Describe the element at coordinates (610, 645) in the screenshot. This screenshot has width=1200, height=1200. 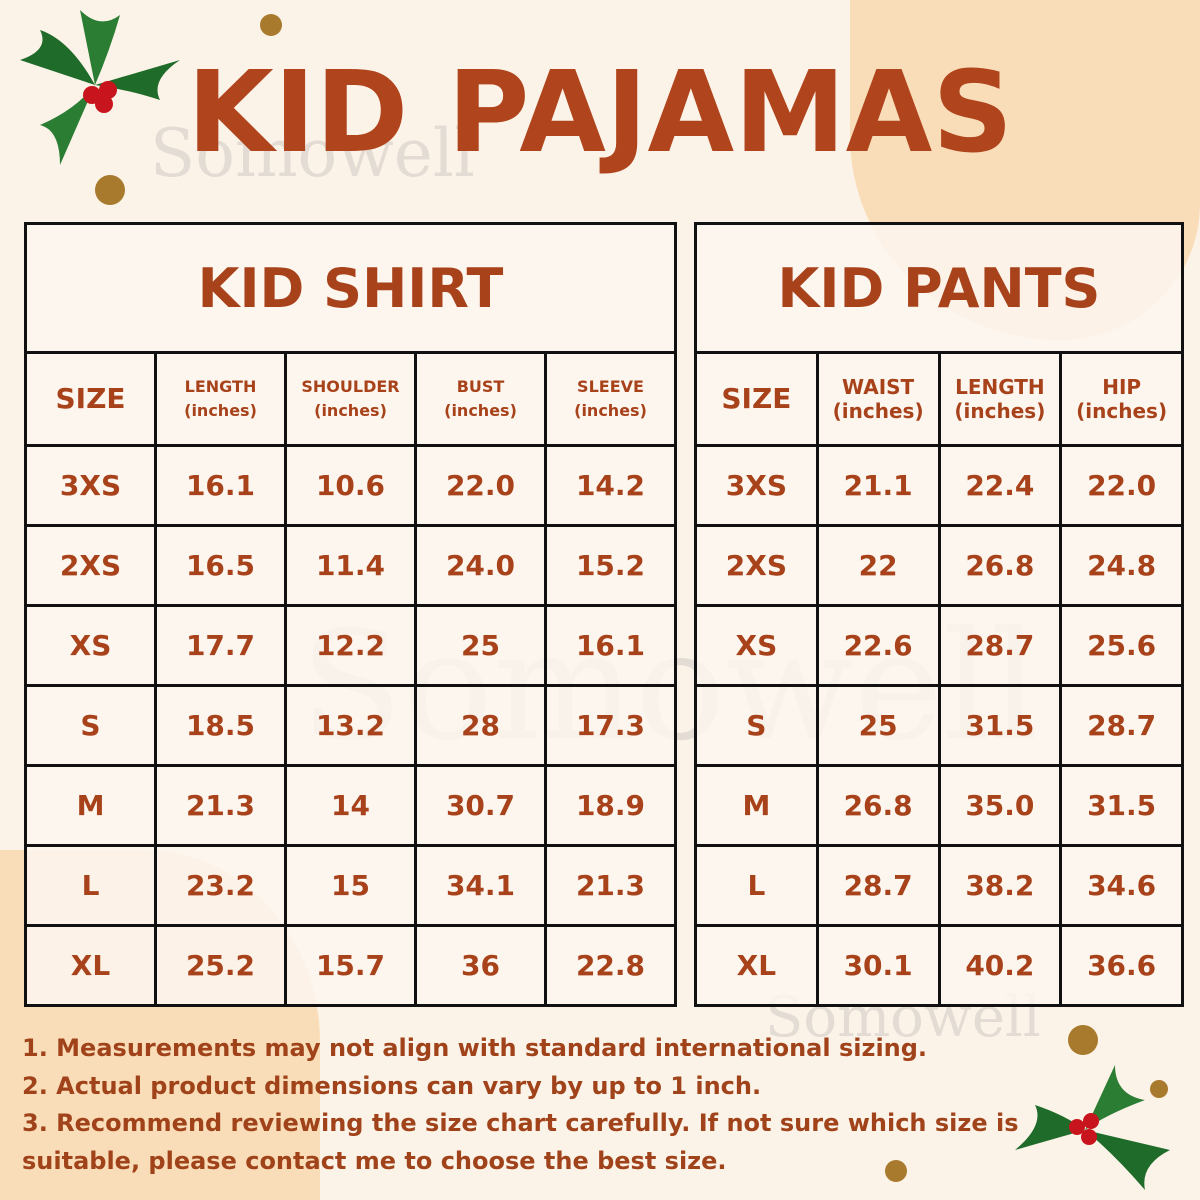
I see `value-cell: 16.1` at that location.